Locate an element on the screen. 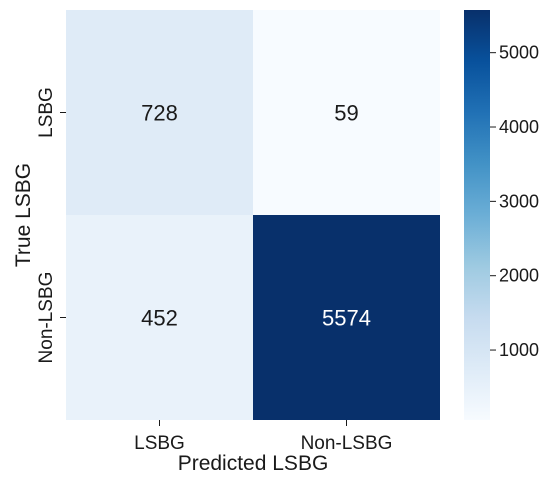  y-axis-ticks: LSBG Non-LSBG is located at coordinates (51, 225).